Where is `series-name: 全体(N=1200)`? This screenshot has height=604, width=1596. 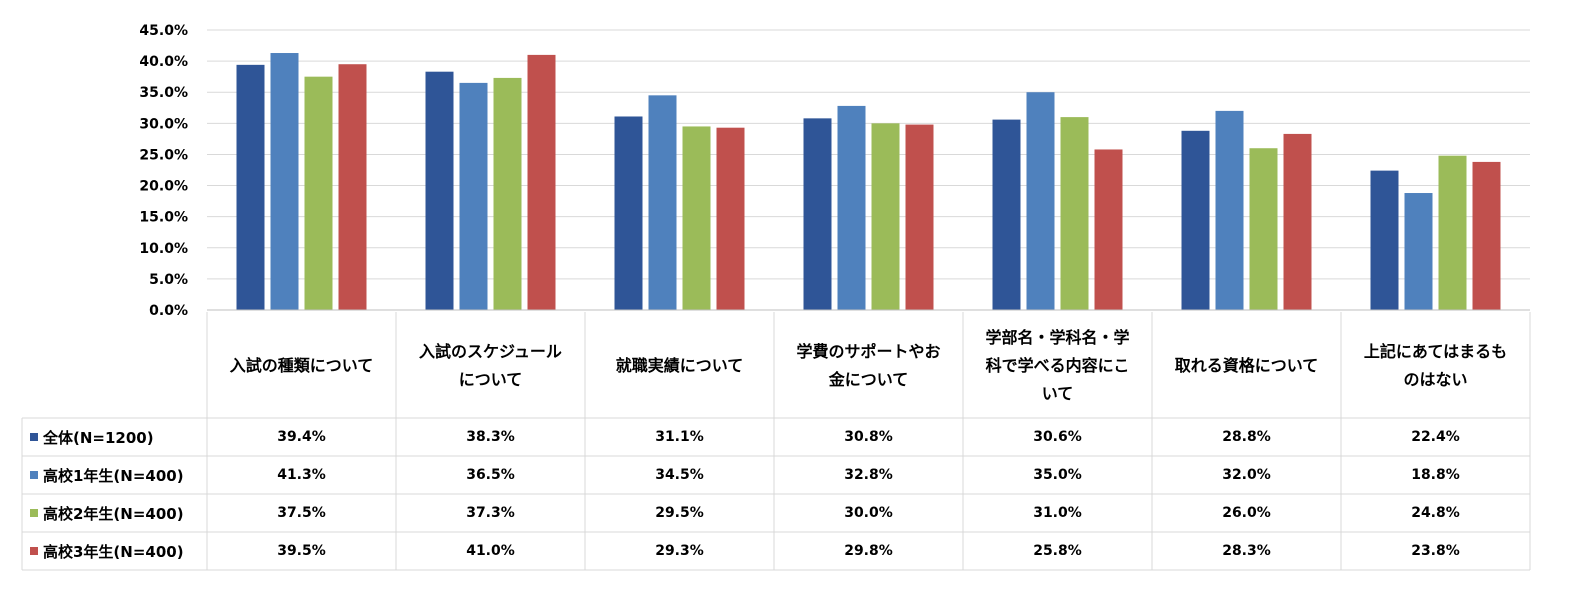
series-name: 全体(N=1200) is located at coordinates (98, 437).